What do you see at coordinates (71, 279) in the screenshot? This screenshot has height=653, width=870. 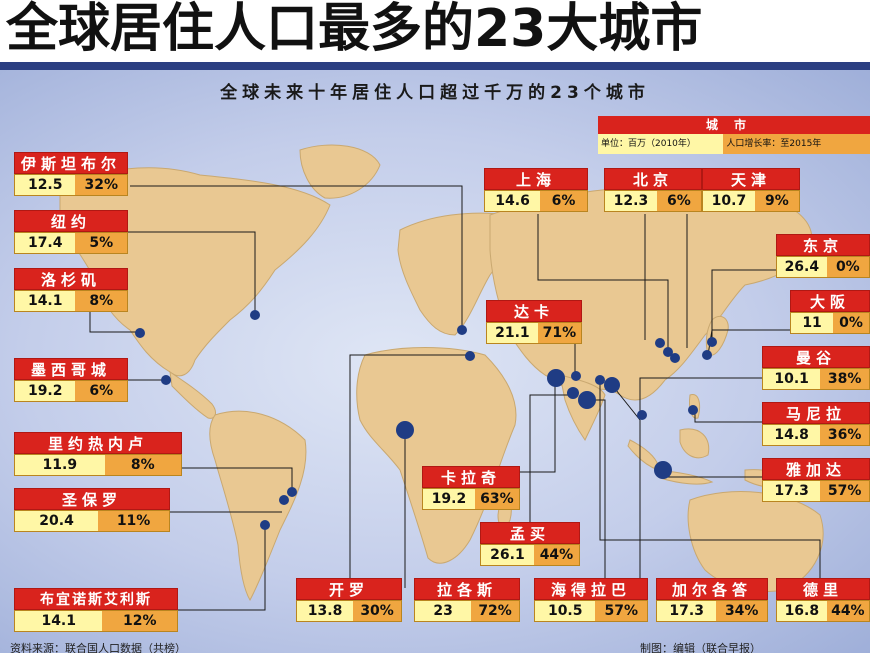 I see `city-name: 洛杉矶` at bounding box center [71, 279].